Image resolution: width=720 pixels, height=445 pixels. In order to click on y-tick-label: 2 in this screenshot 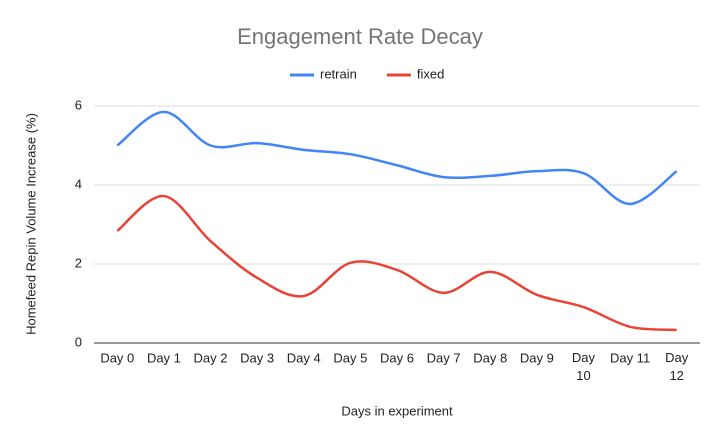, I will do `click(78, 262)`.